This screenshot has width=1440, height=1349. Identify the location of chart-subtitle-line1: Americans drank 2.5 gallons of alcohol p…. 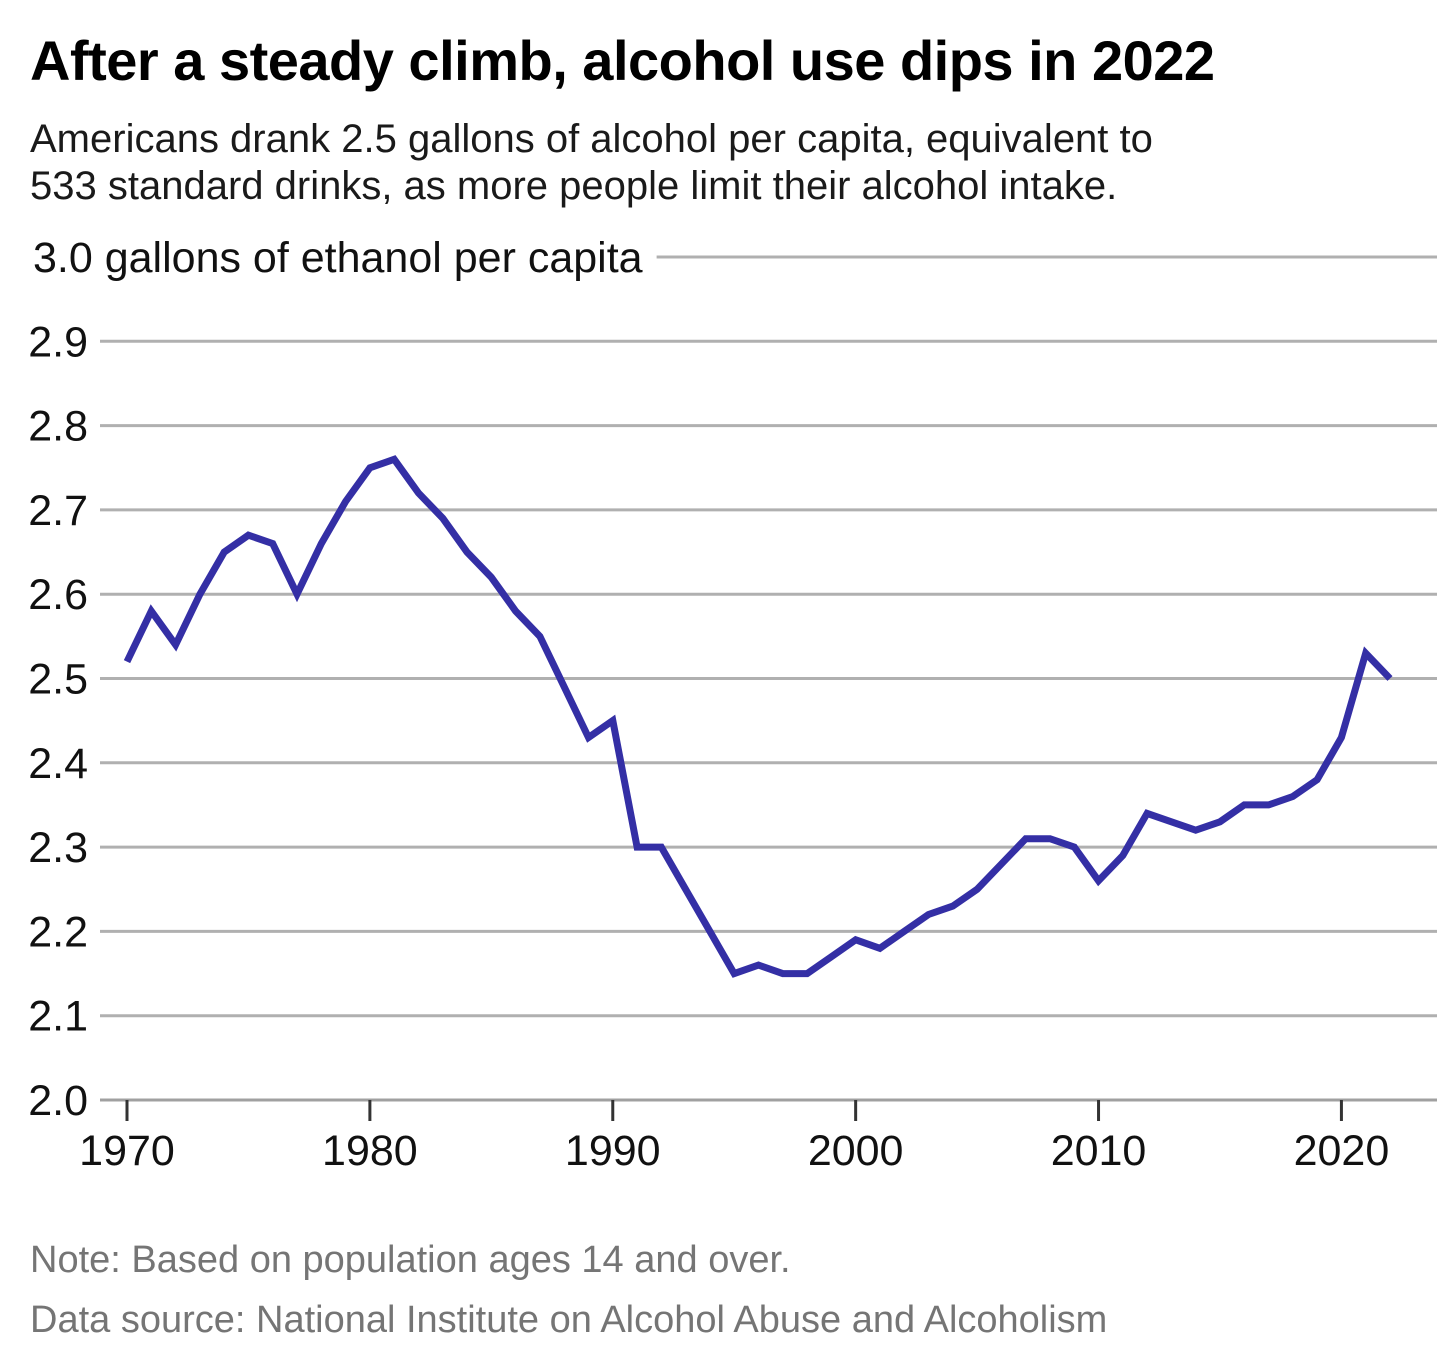
(591, 139).